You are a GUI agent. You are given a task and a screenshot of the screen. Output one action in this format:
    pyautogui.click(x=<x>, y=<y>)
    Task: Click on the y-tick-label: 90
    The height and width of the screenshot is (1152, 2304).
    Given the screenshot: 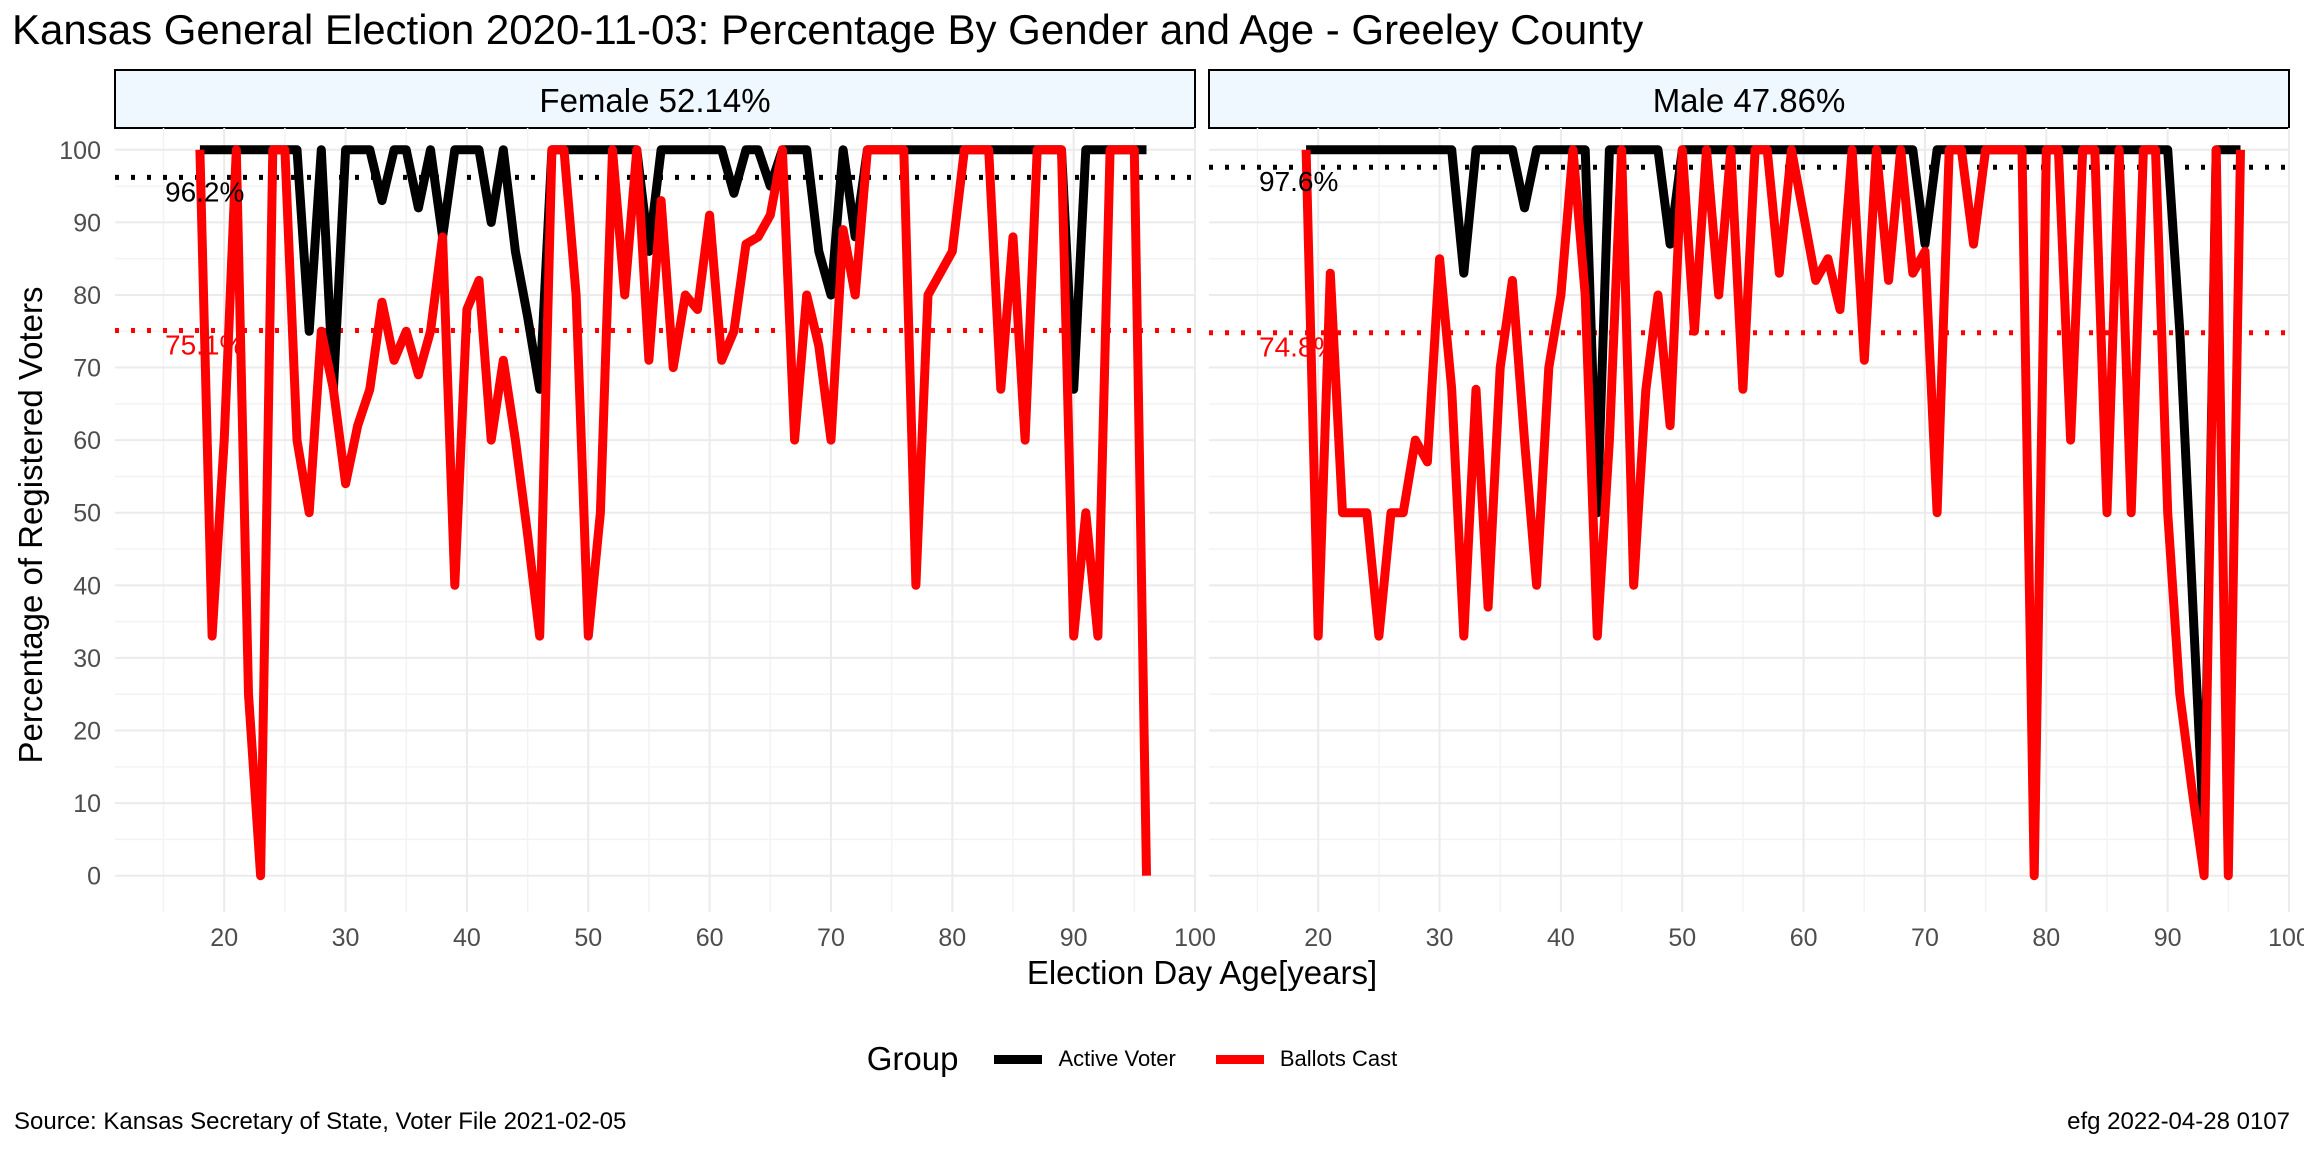 What is the action you would take?
    pyautogui.click(x=87, y=223)
    